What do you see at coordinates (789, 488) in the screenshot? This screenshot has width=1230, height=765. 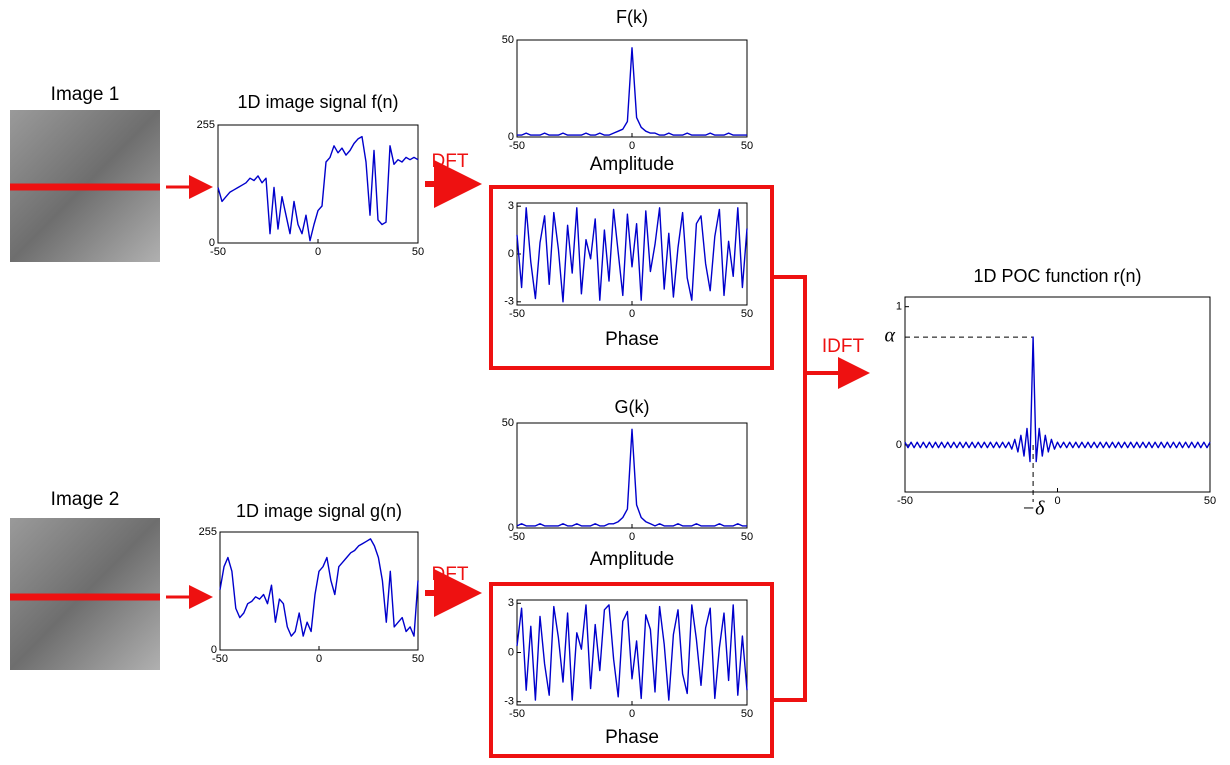 I see `connector` at bounding box center [789, 488].